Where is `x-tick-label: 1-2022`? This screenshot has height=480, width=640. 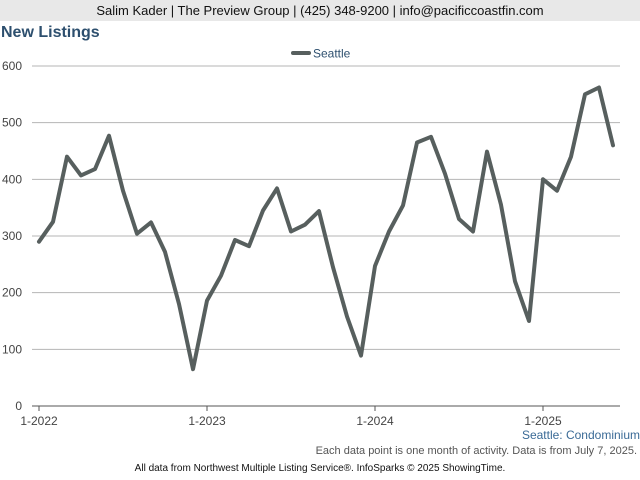 x-tick-label: 1-2022 is located at coordinates (39, 421).